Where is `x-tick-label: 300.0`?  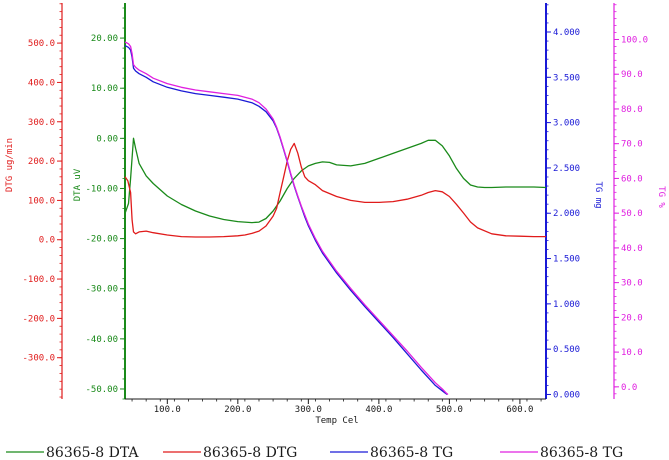 x-tick-label: 300.0 is located at coordinates (308, 410).